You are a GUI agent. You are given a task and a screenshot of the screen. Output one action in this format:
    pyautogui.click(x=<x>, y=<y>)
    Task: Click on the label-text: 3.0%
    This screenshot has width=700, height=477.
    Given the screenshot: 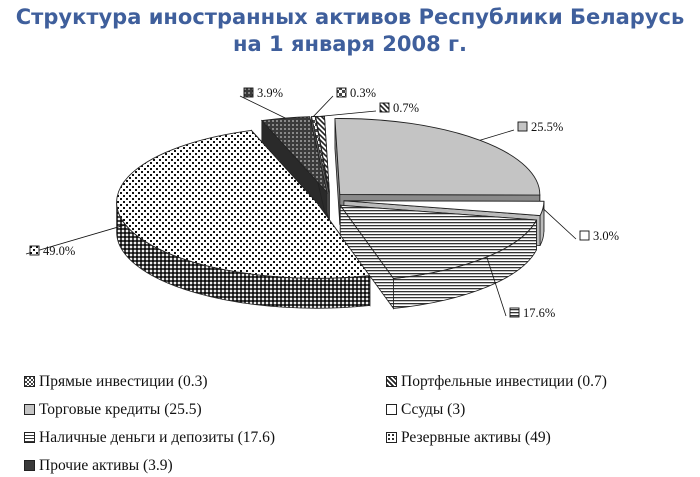 What is the action you would take?
    pyautogui.click(x=606, y=236)
    